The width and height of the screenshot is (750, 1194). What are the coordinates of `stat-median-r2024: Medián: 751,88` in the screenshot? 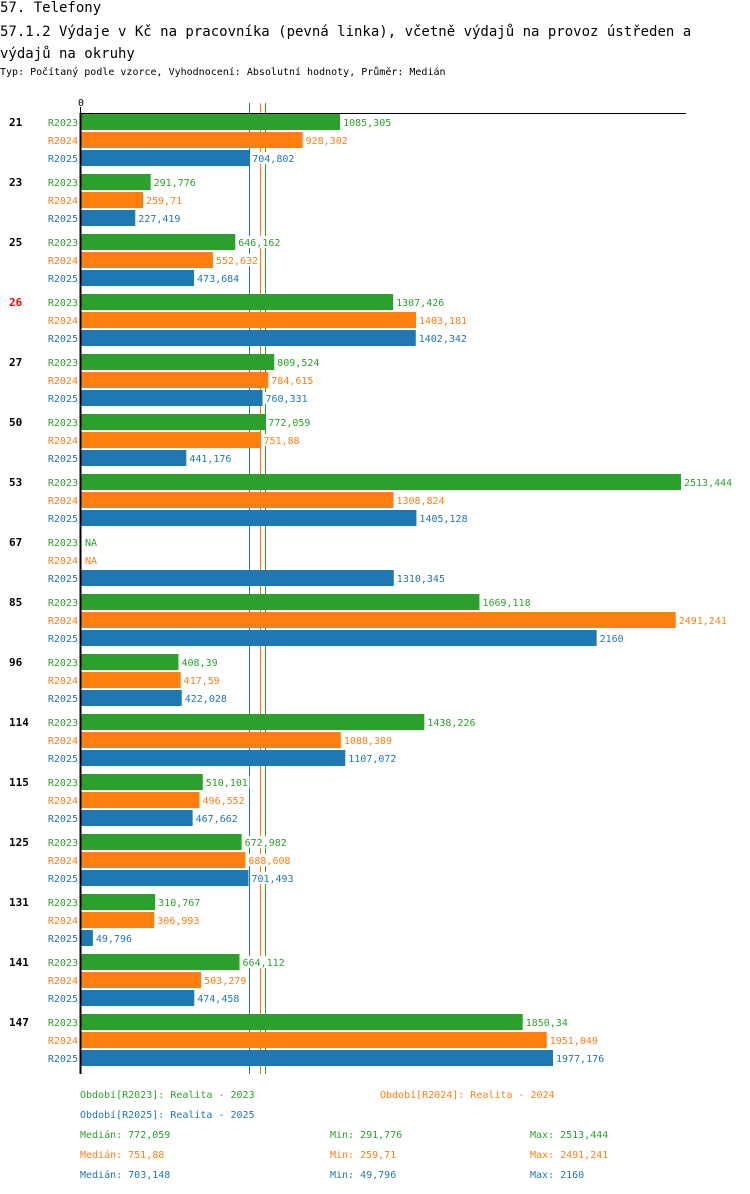 It's located at (122, 1155).